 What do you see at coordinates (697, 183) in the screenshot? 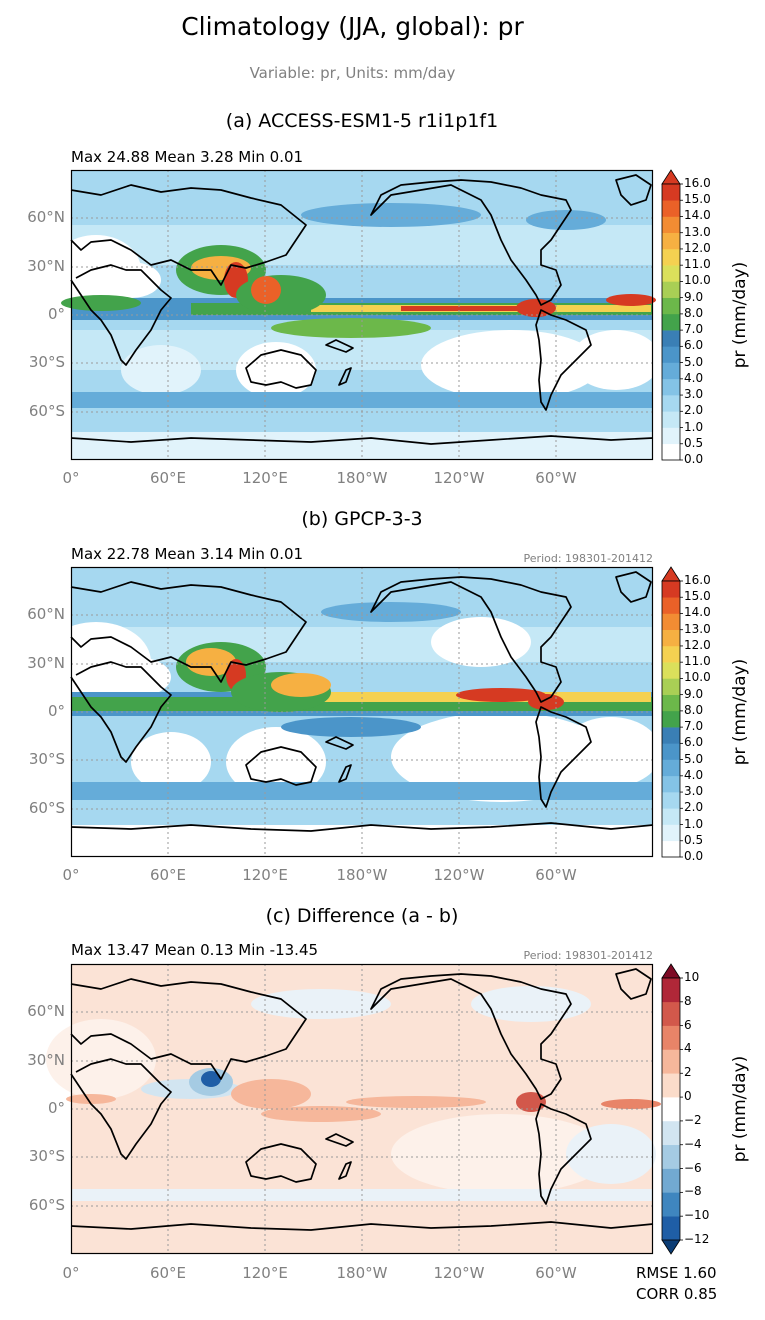
I see `colorbar-a-tick-label: 16.0` at bounding box center [697, 183].